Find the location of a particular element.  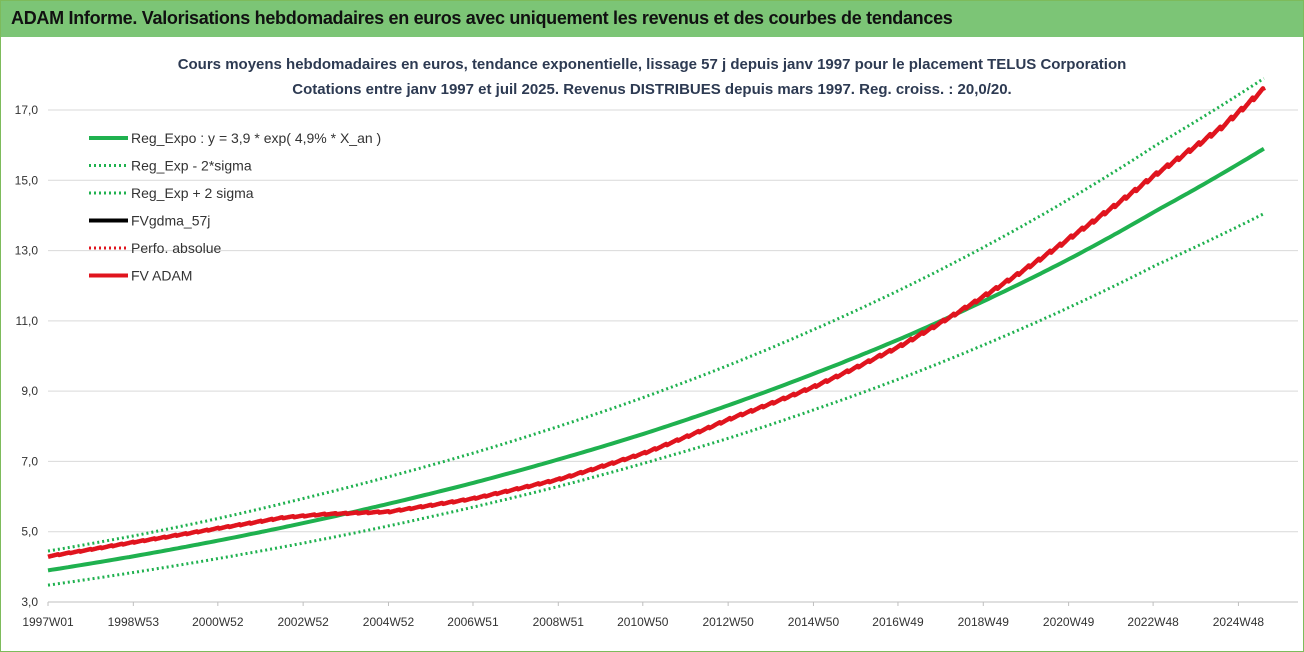

y-tick-label: 7,0 is located at coordinates (29, 461).